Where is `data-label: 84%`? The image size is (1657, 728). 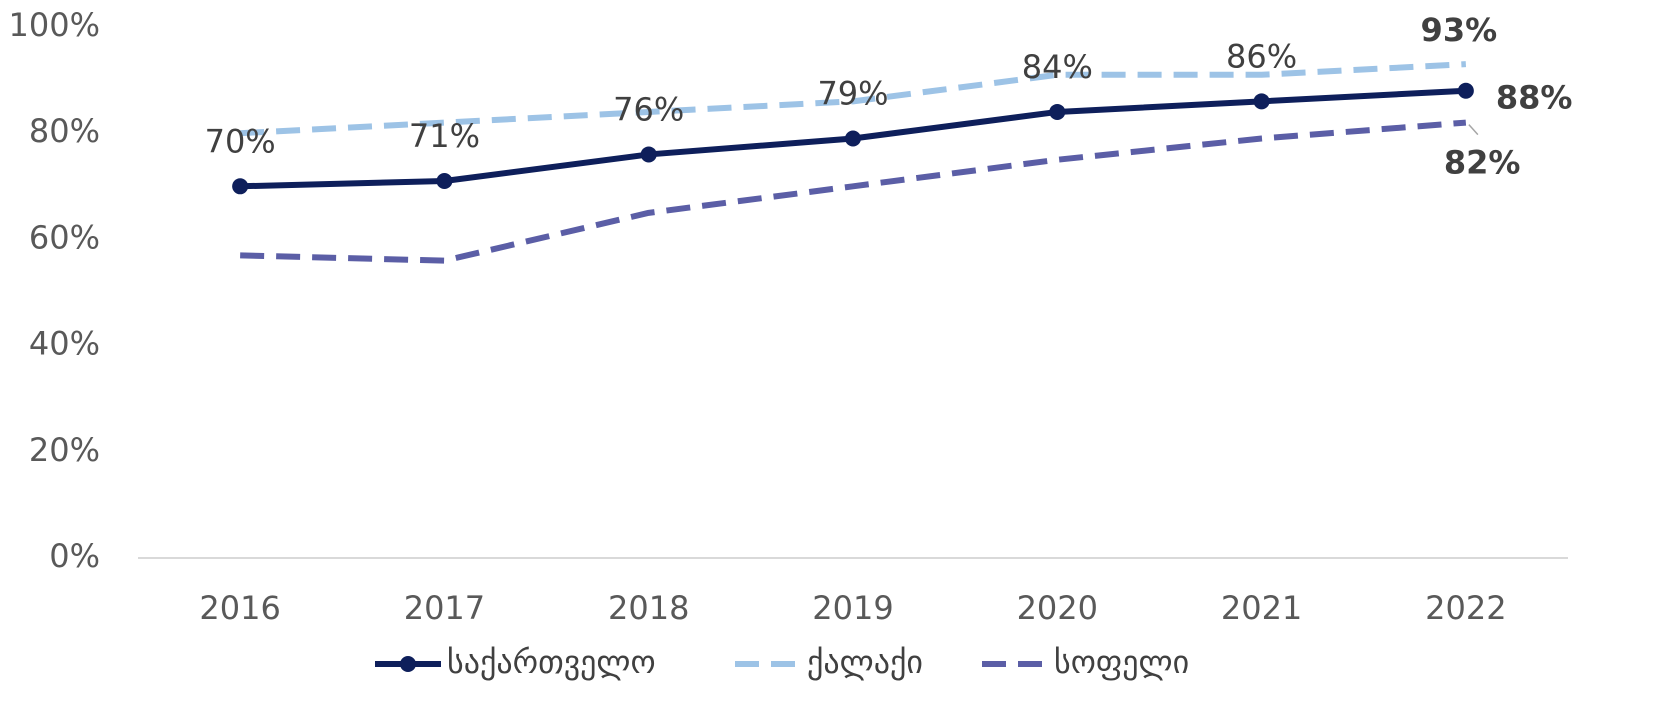 data-label: 84% is located at coordinates (1057, 67).